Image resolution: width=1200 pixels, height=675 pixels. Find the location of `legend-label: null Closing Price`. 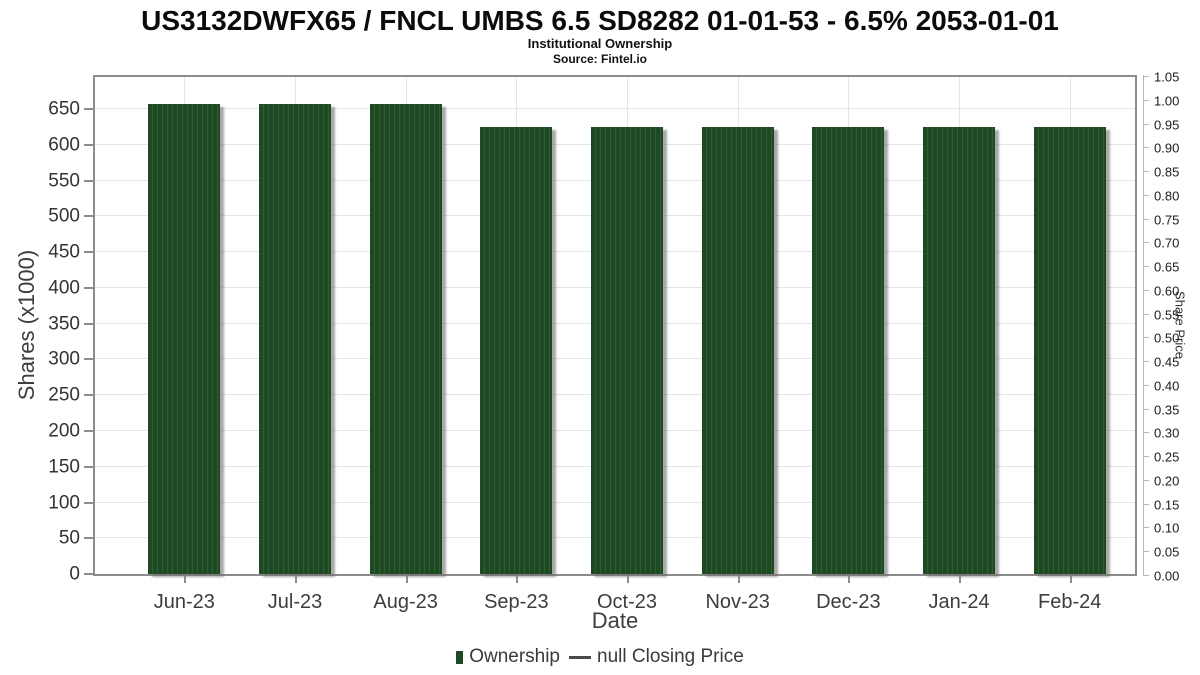

legend-label: null Closing Price is located at coordinates (670, 656).